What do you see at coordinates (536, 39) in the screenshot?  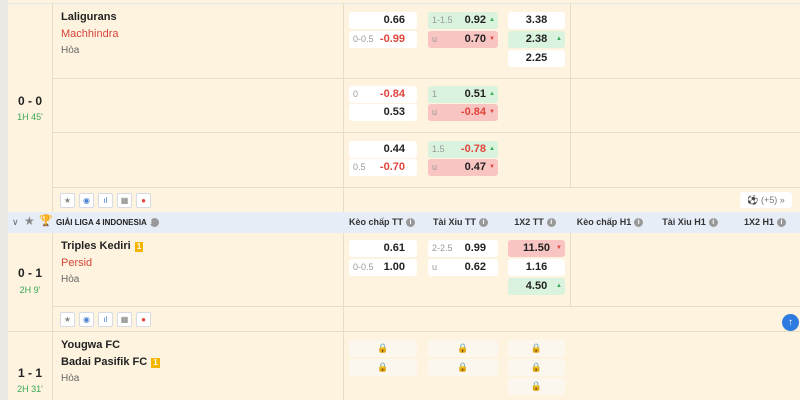 I see `odds-cell: 2.38 ▲` at bounding box center [536, 39].